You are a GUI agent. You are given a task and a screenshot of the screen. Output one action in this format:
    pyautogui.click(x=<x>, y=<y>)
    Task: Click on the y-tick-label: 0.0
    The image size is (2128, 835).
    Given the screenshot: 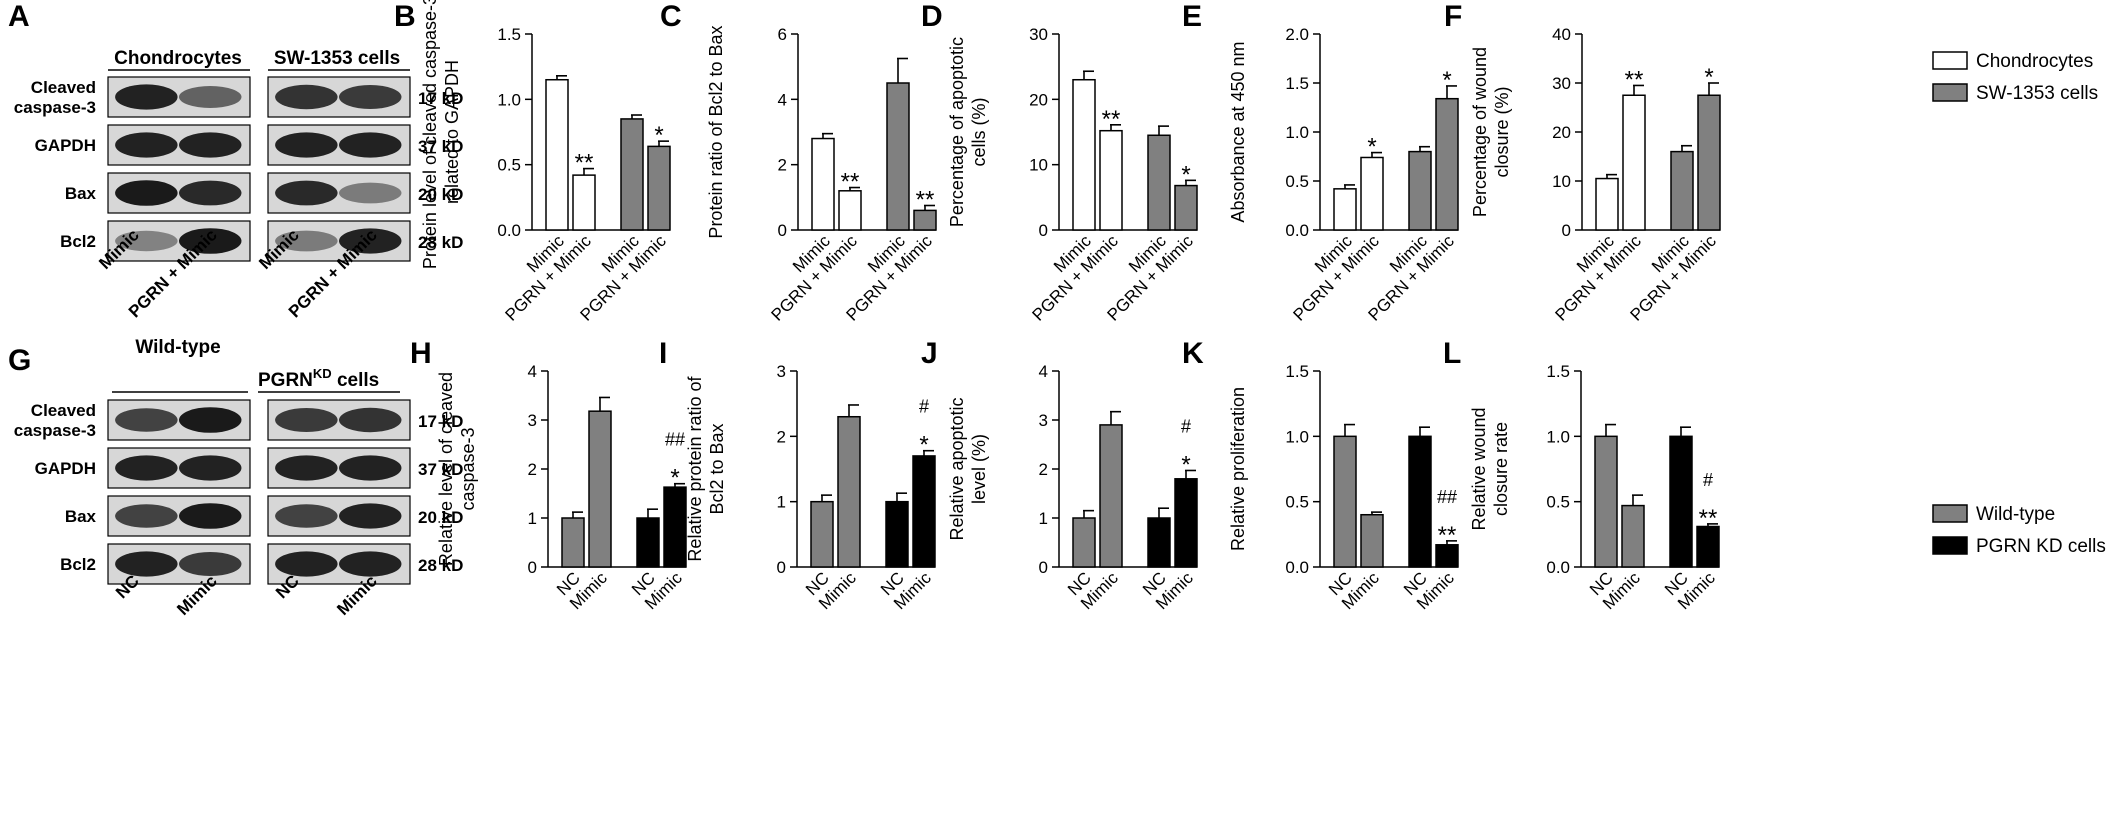 What is the action you would take?
    pyautogui.click(x=1558, y=567)
    